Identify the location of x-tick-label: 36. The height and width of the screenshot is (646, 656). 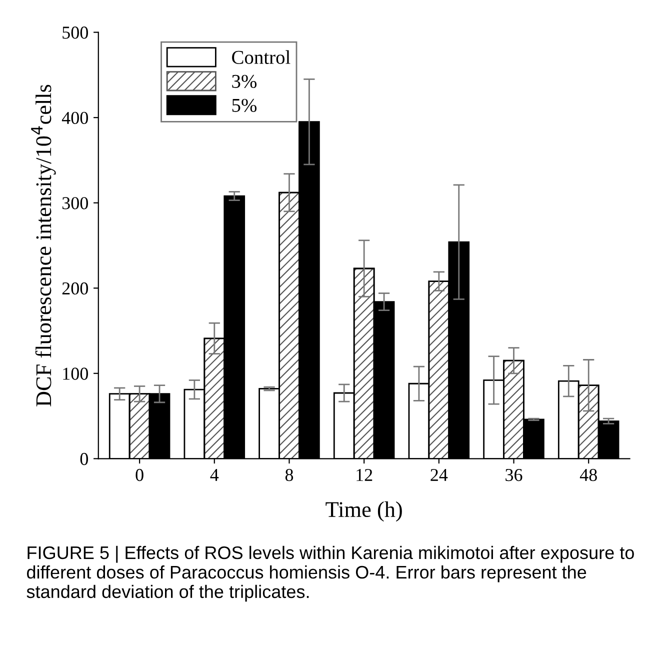
(514, 475).